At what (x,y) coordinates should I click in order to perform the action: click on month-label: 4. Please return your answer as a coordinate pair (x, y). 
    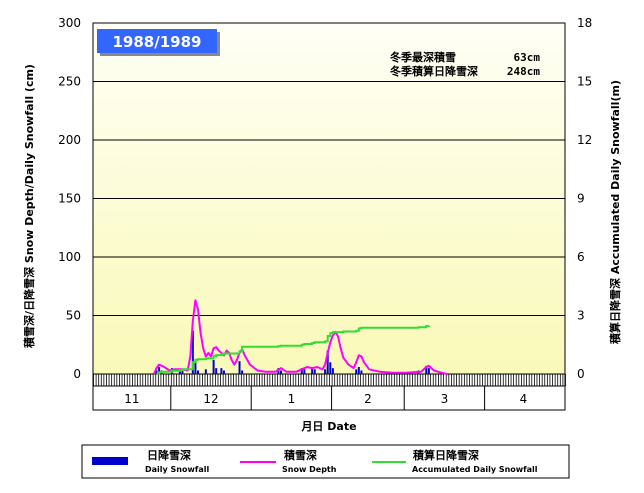
    Looking at the image, I should click on (524, 399).